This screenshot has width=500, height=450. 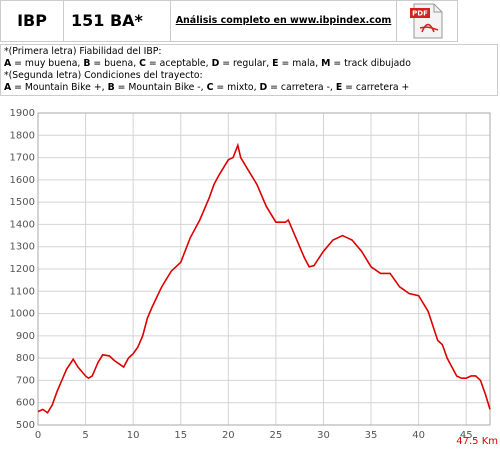 What do you see at coordinates (178, 63) in the screenshot?
I see `note-text: = aceptable,` at bounding box center [178, 63].